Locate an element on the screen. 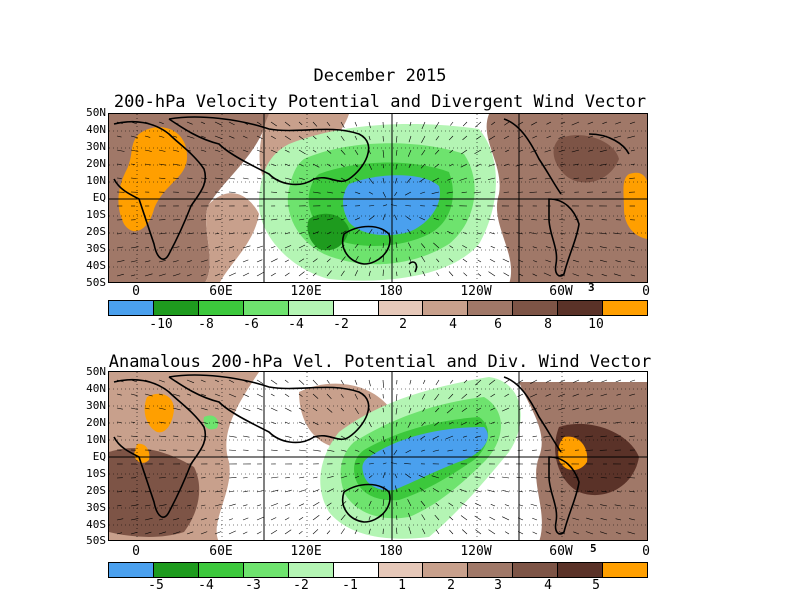  vector-reference-label: 5 is located at coordinates (593, 548).